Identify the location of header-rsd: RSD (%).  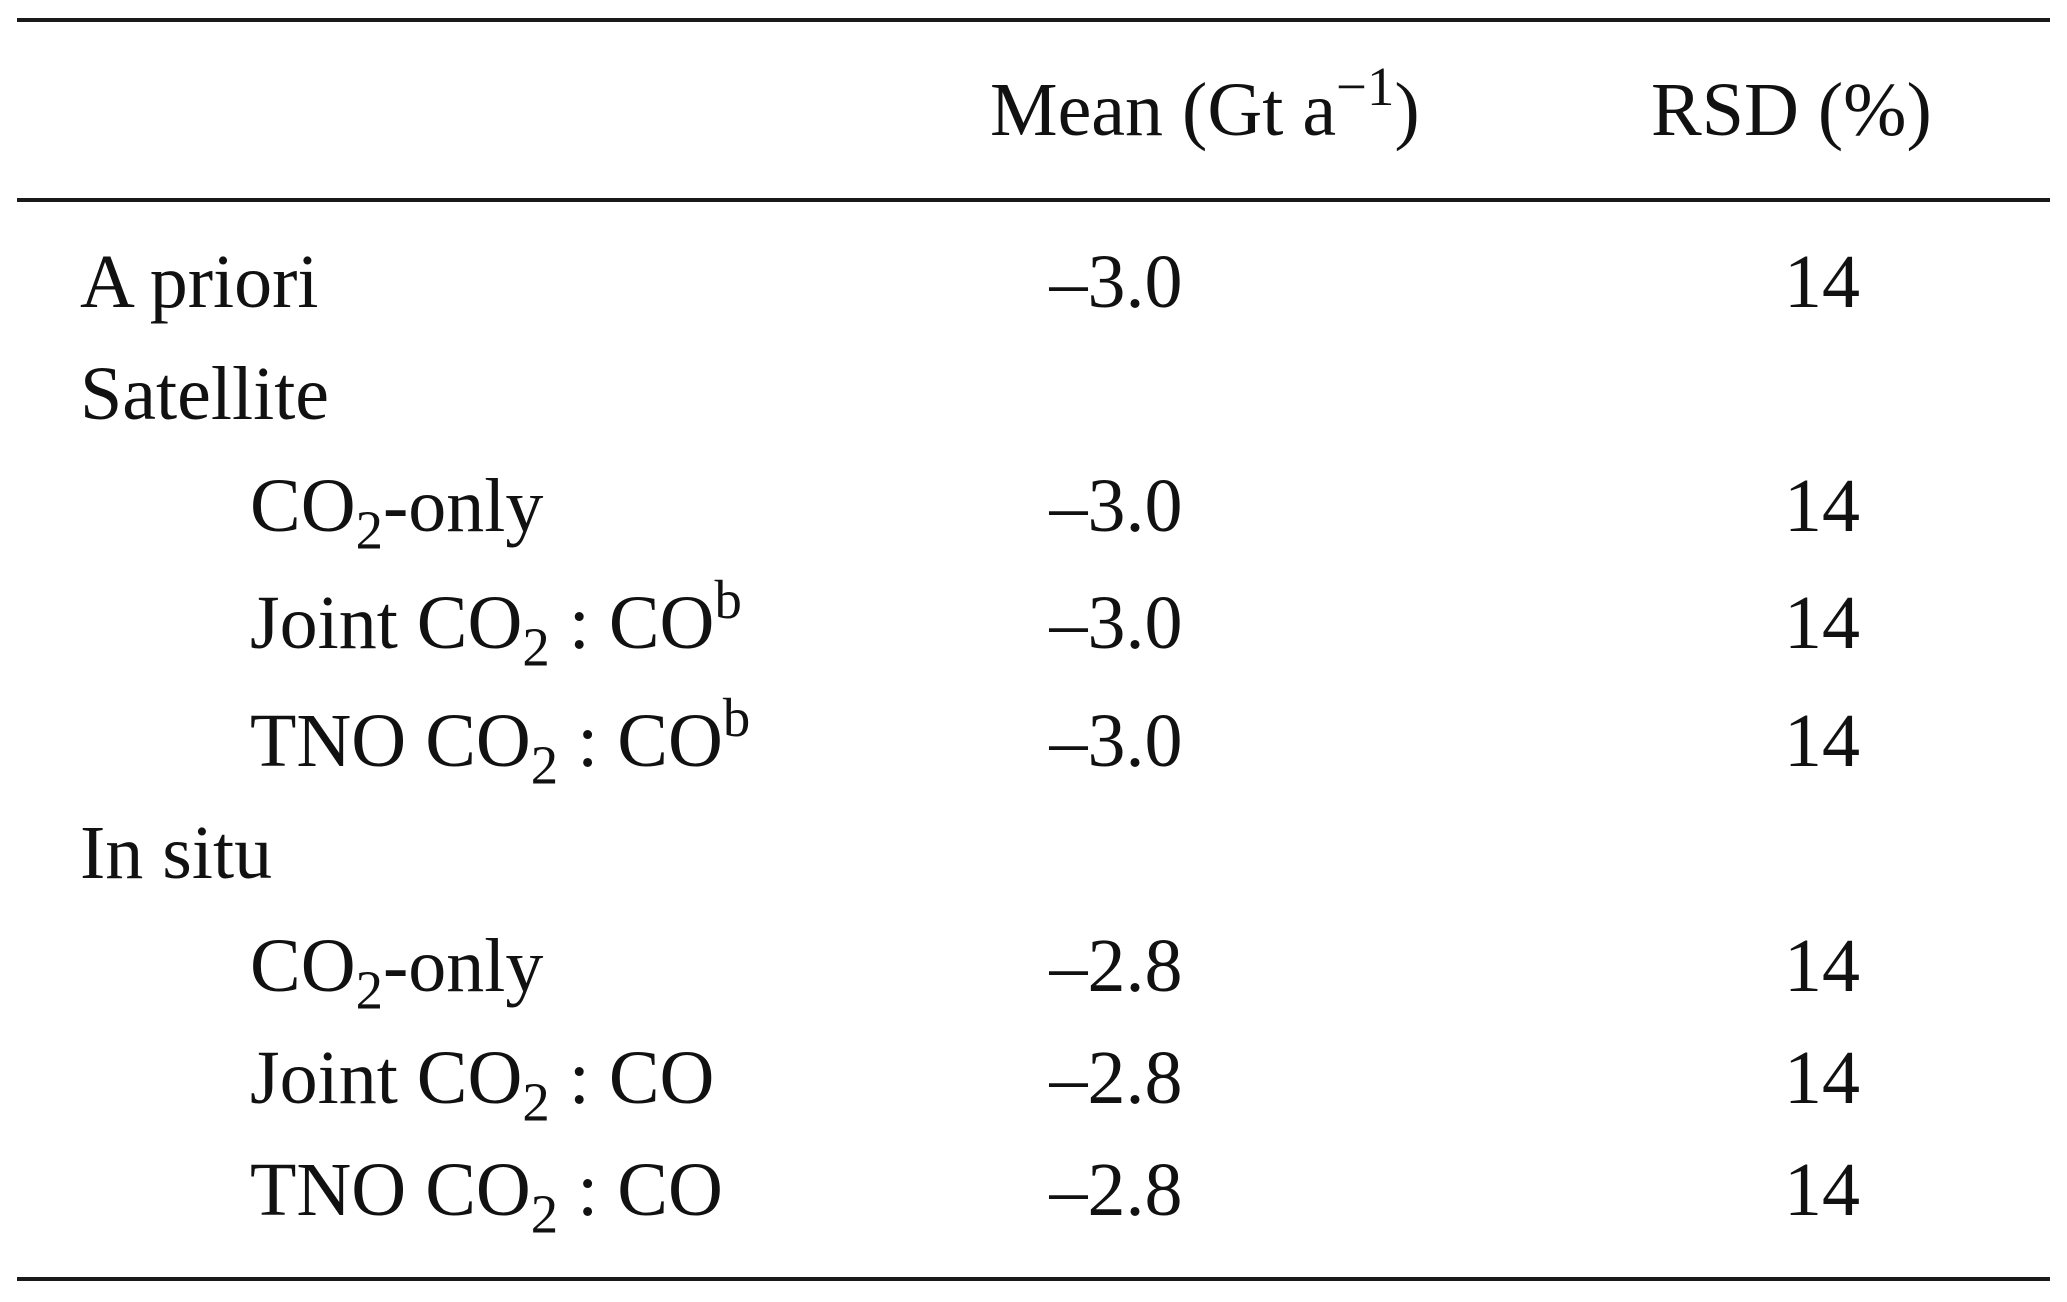
(1791, 110).